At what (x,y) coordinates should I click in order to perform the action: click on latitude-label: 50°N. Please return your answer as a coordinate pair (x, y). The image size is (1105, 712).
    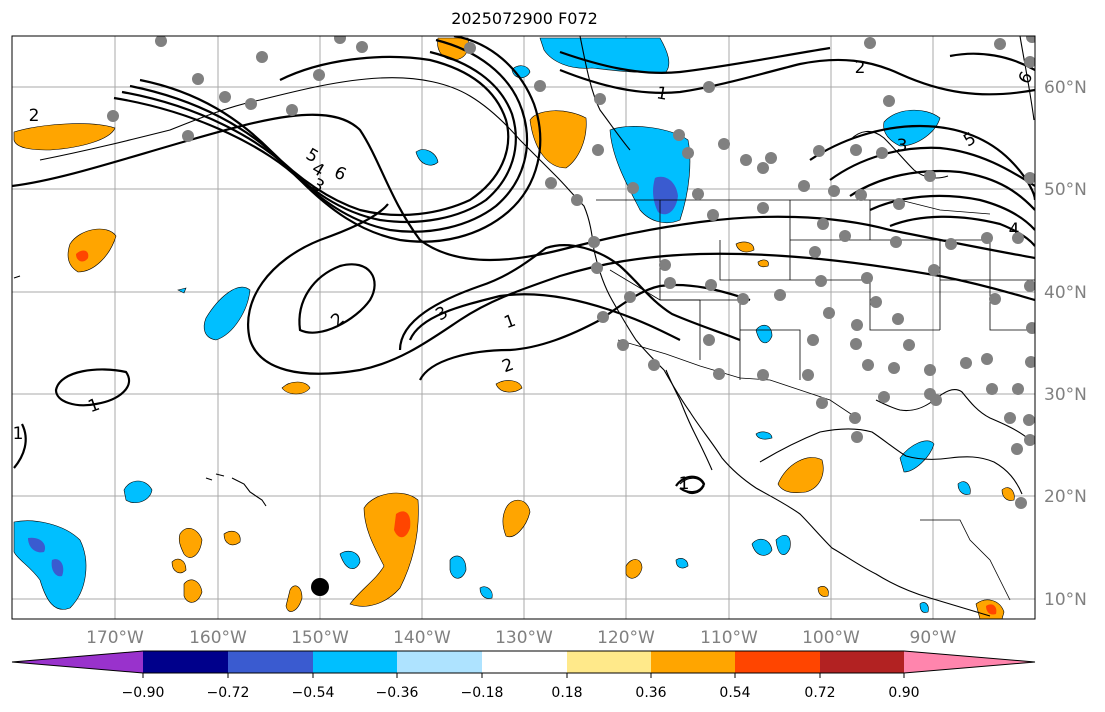
    Looking at the image, I should click on (1065, 190).